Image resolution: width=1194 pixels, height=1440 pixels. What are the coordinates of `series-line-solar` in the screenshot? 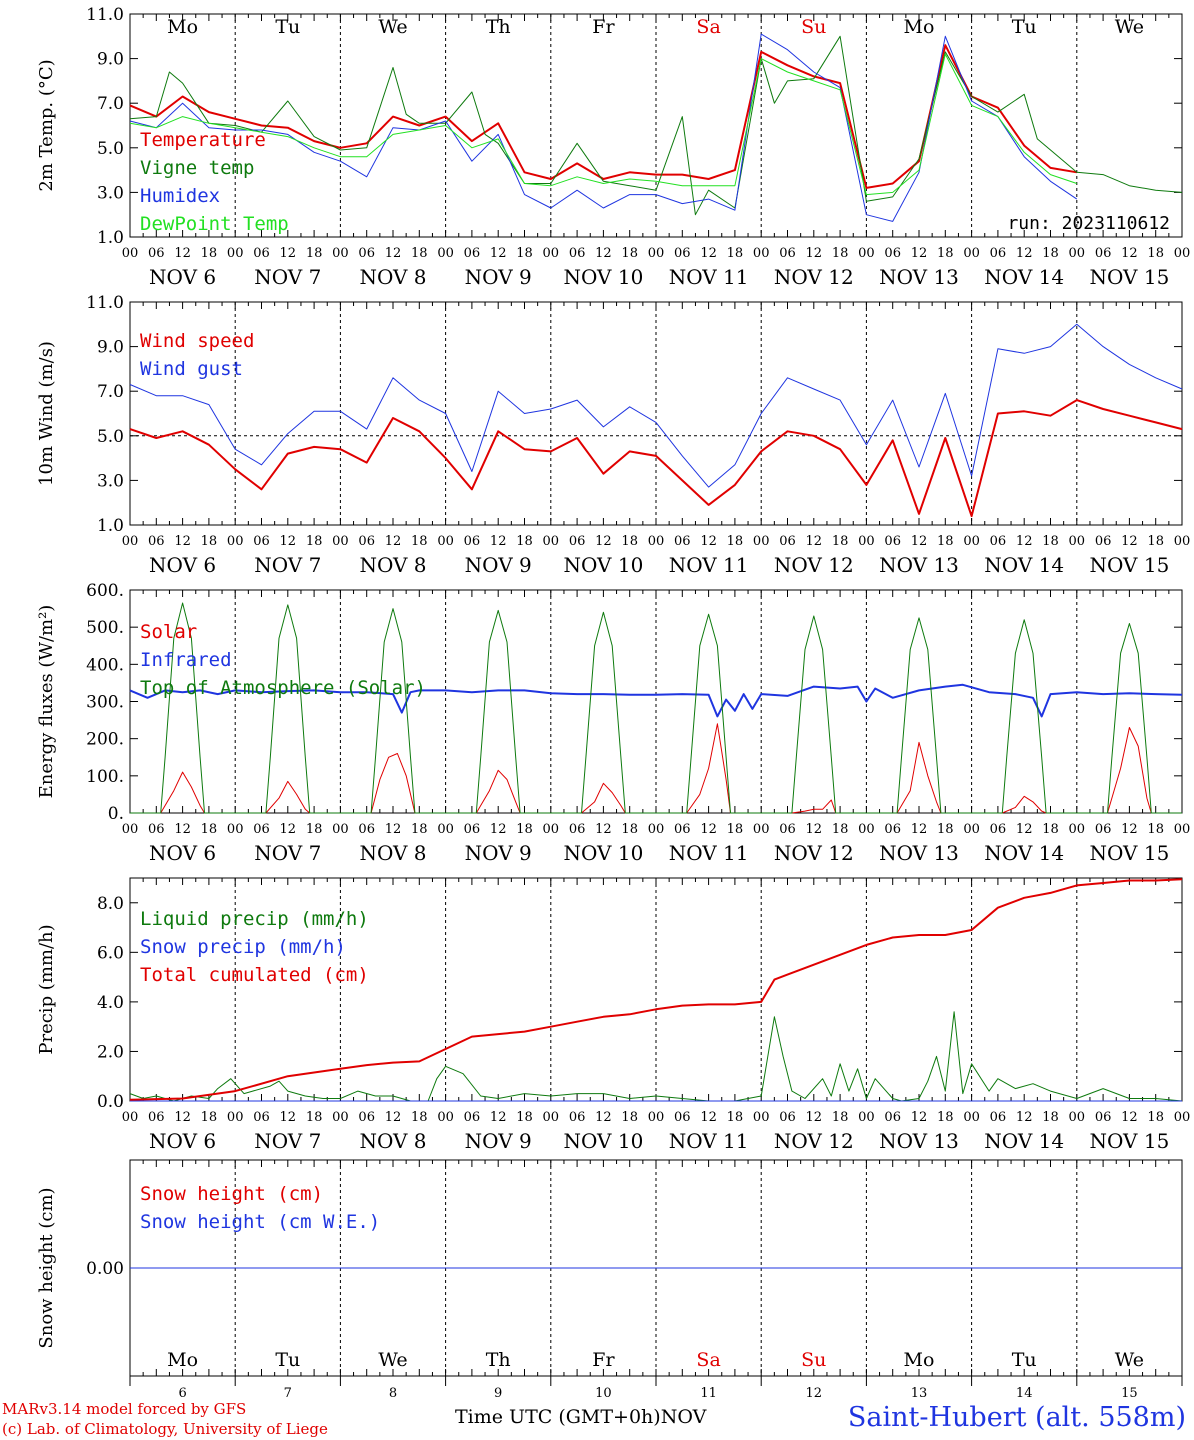 It's located at (656, 768).